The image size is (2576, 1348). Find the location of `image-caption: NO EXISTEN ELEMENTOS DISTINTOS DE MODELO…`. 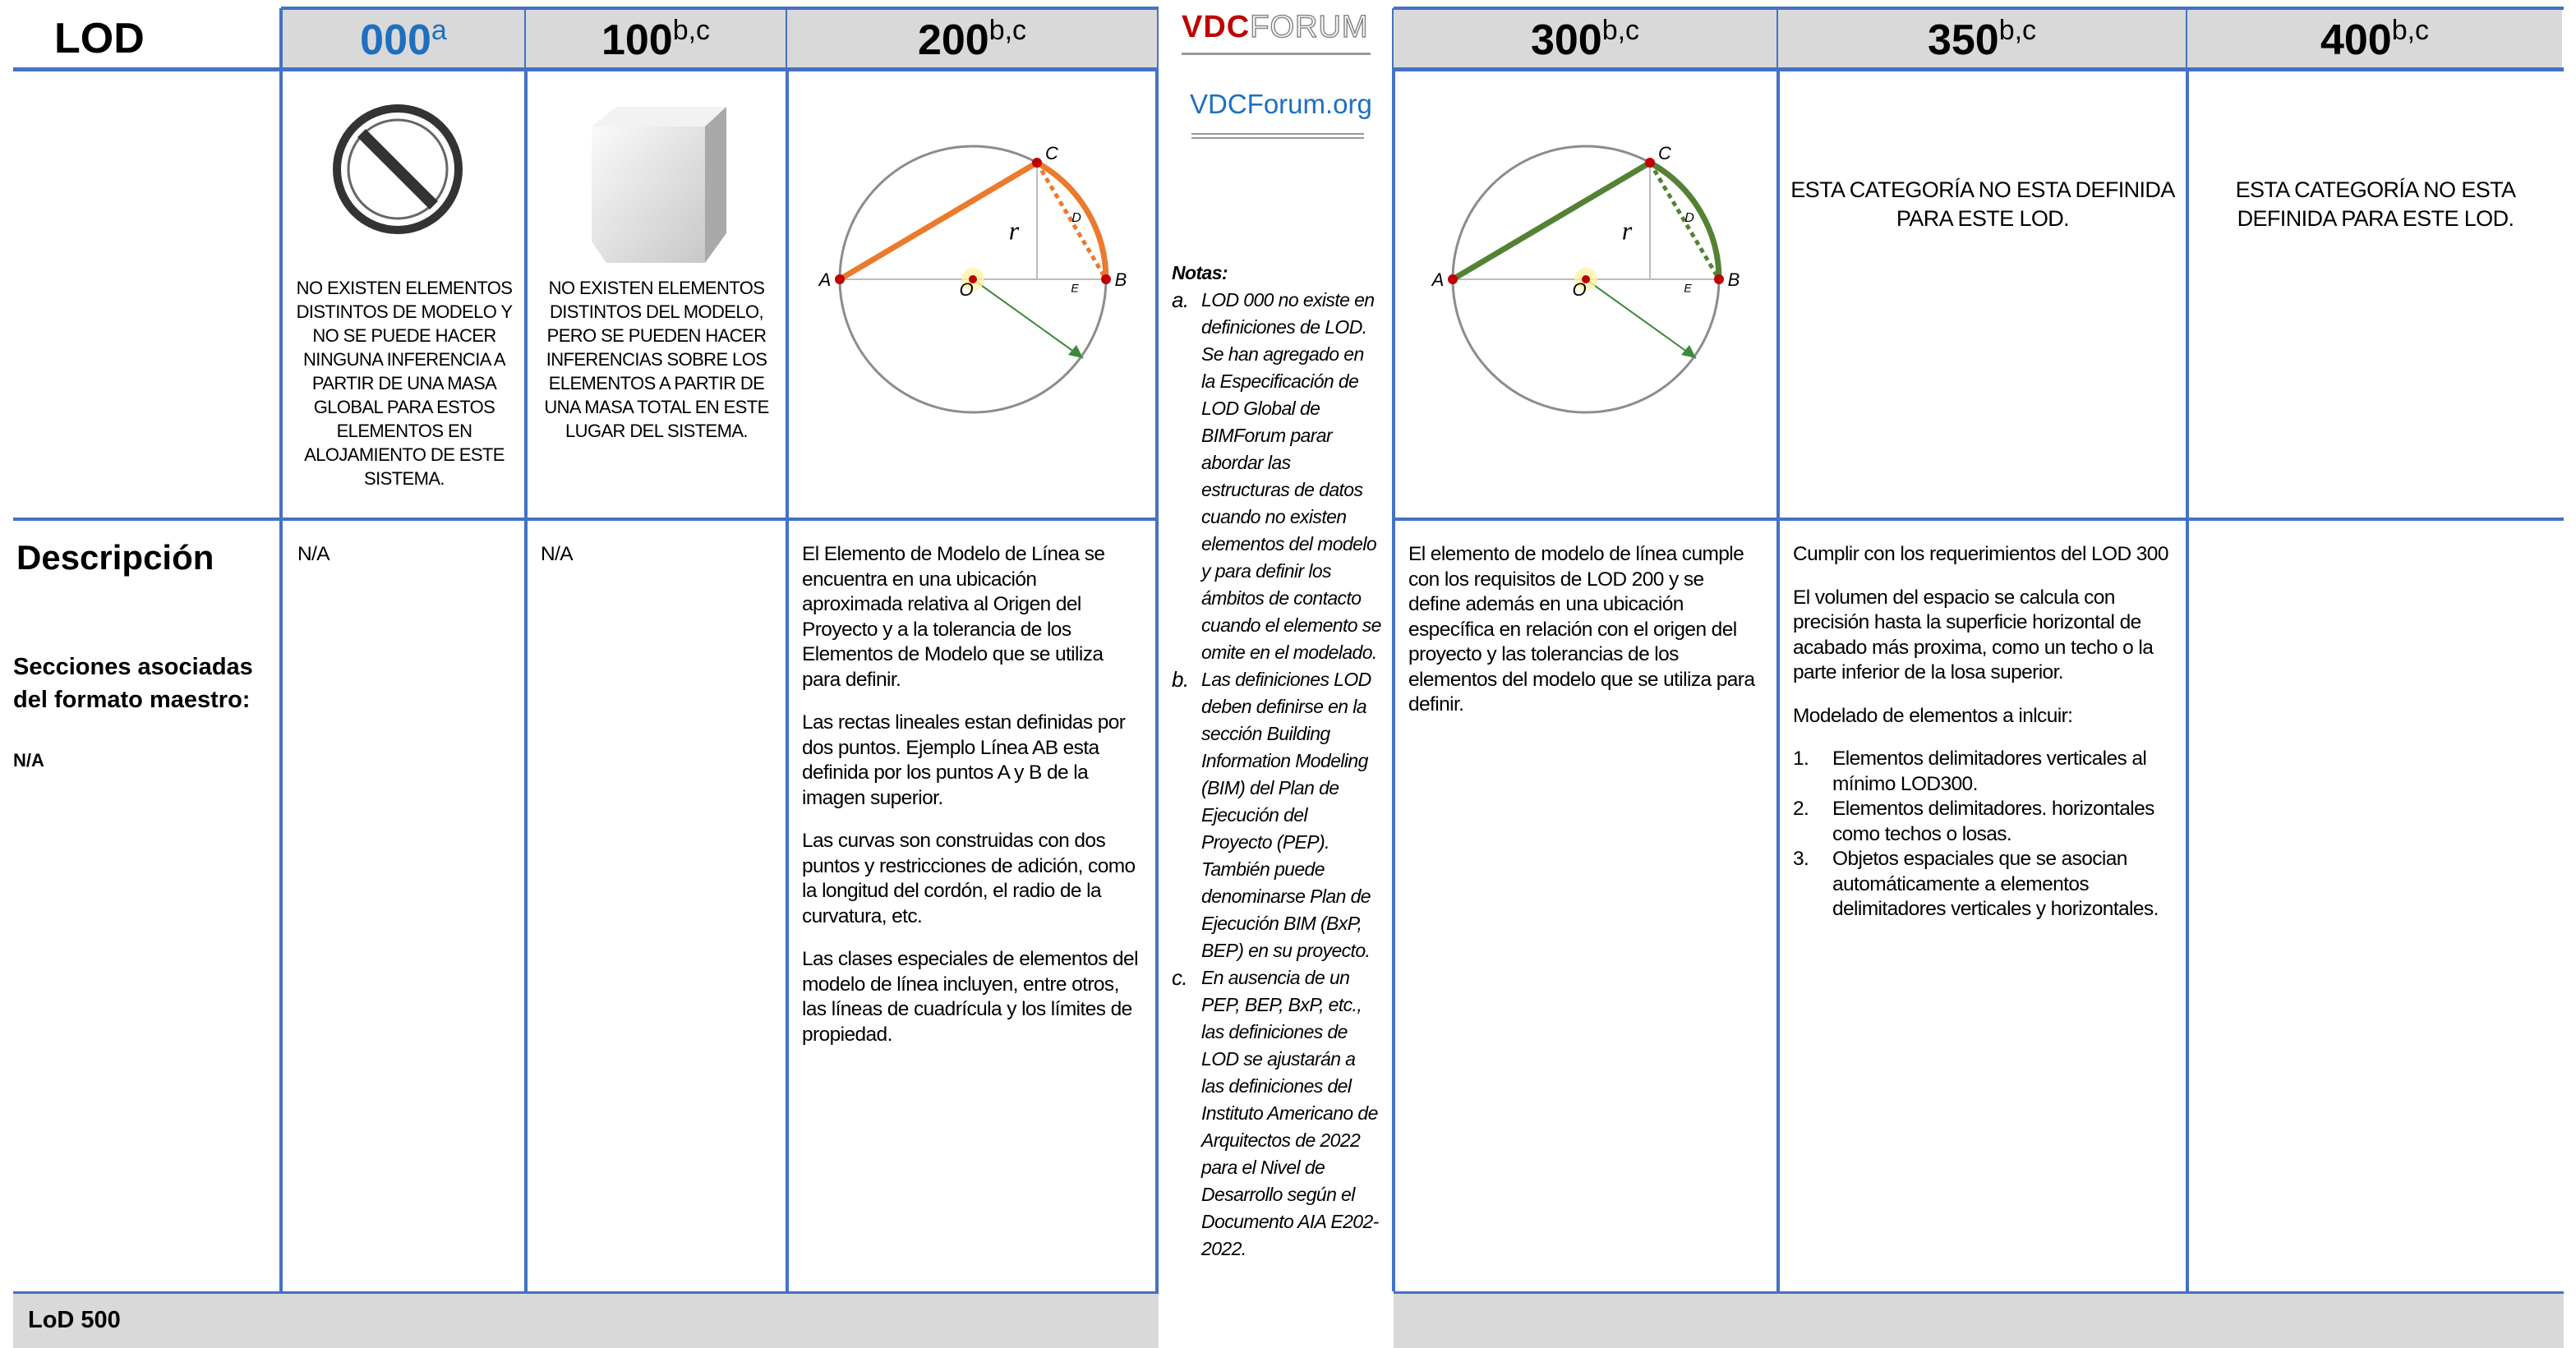

image-caption: NO EXISTEN ELEMENTOS DISTINTOS DE MODELO… is located at coordinates (404, 384).